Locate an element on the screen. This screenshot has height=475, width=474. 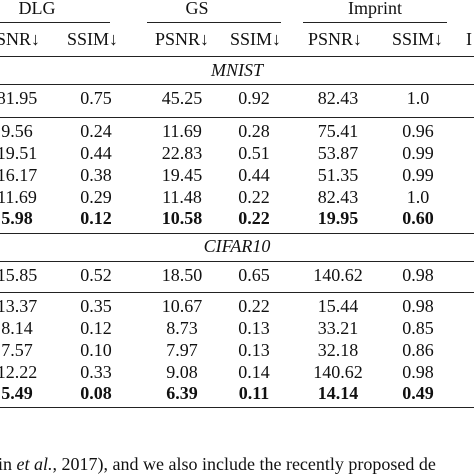
method-header-imprint: Imprint is located at coordinates (375, 9).